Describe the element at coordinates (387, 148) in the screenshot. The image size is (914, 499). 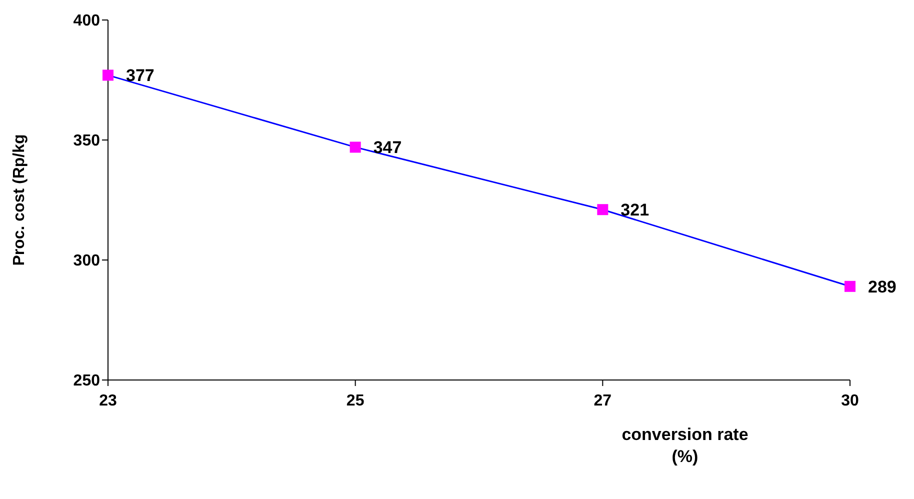
I see `data-label: 347` at that location.